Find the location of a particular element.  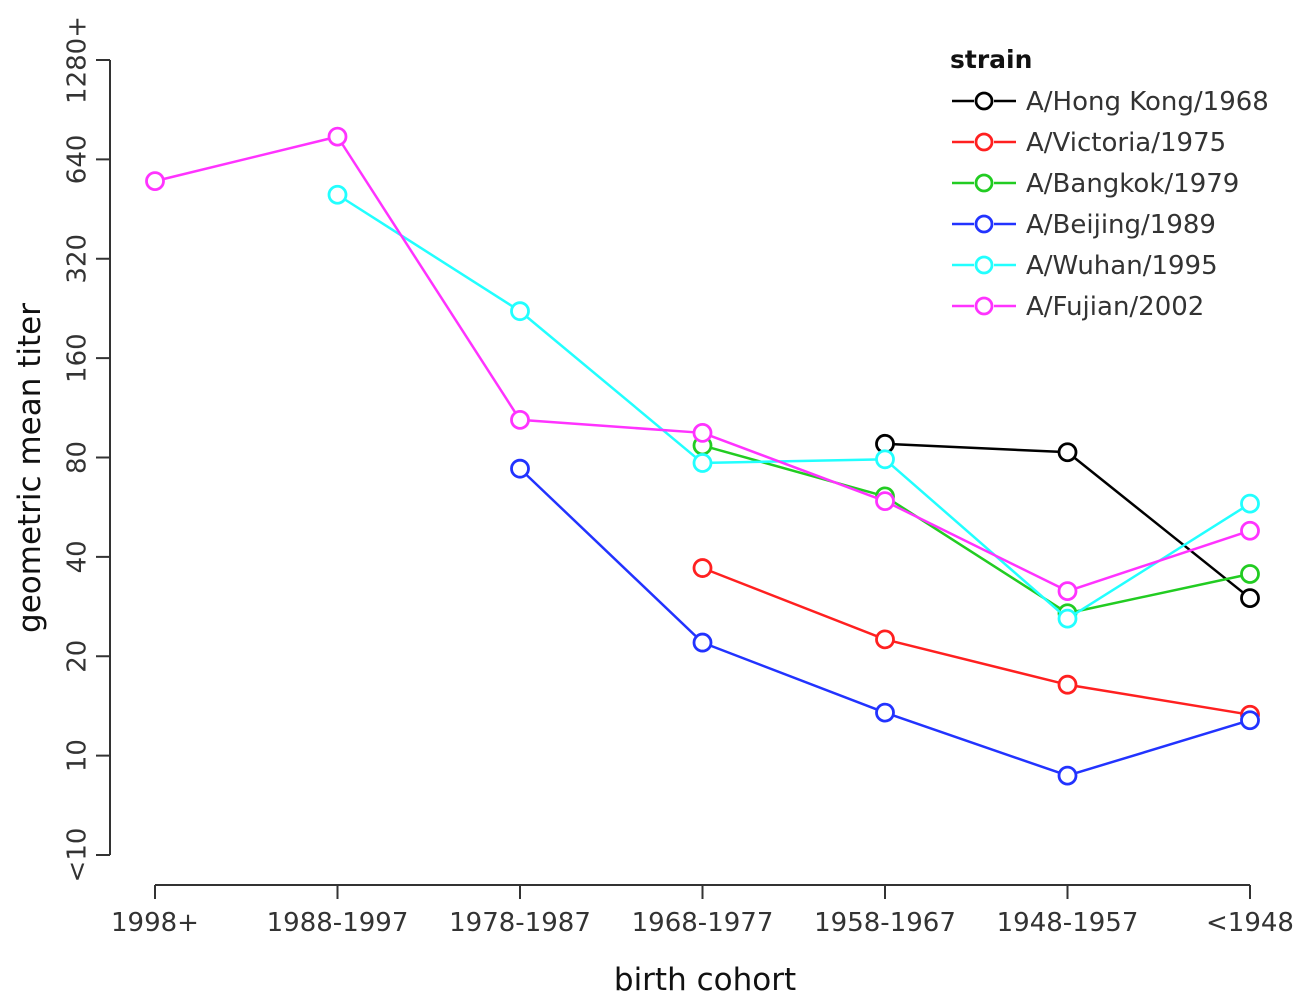

legend-item: A/Beijing/1989 is located at coordinates (1084, 225).